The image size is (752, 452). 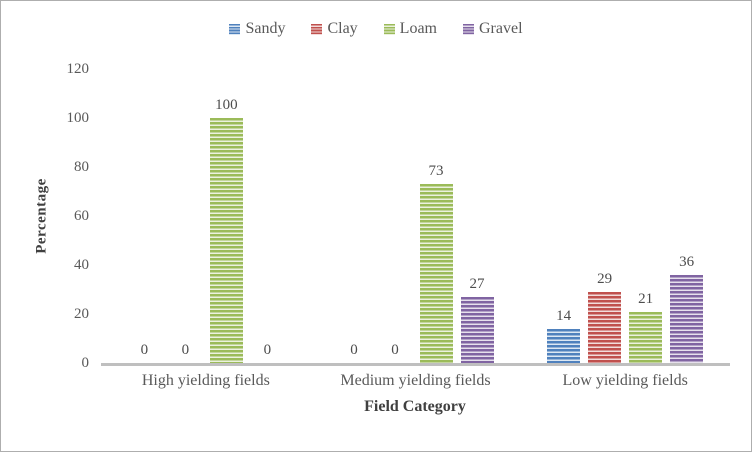 What do you see at coordinates (646, 298) in the screenshot?
I see `data-label: 21` at bounding box center [646, 298].